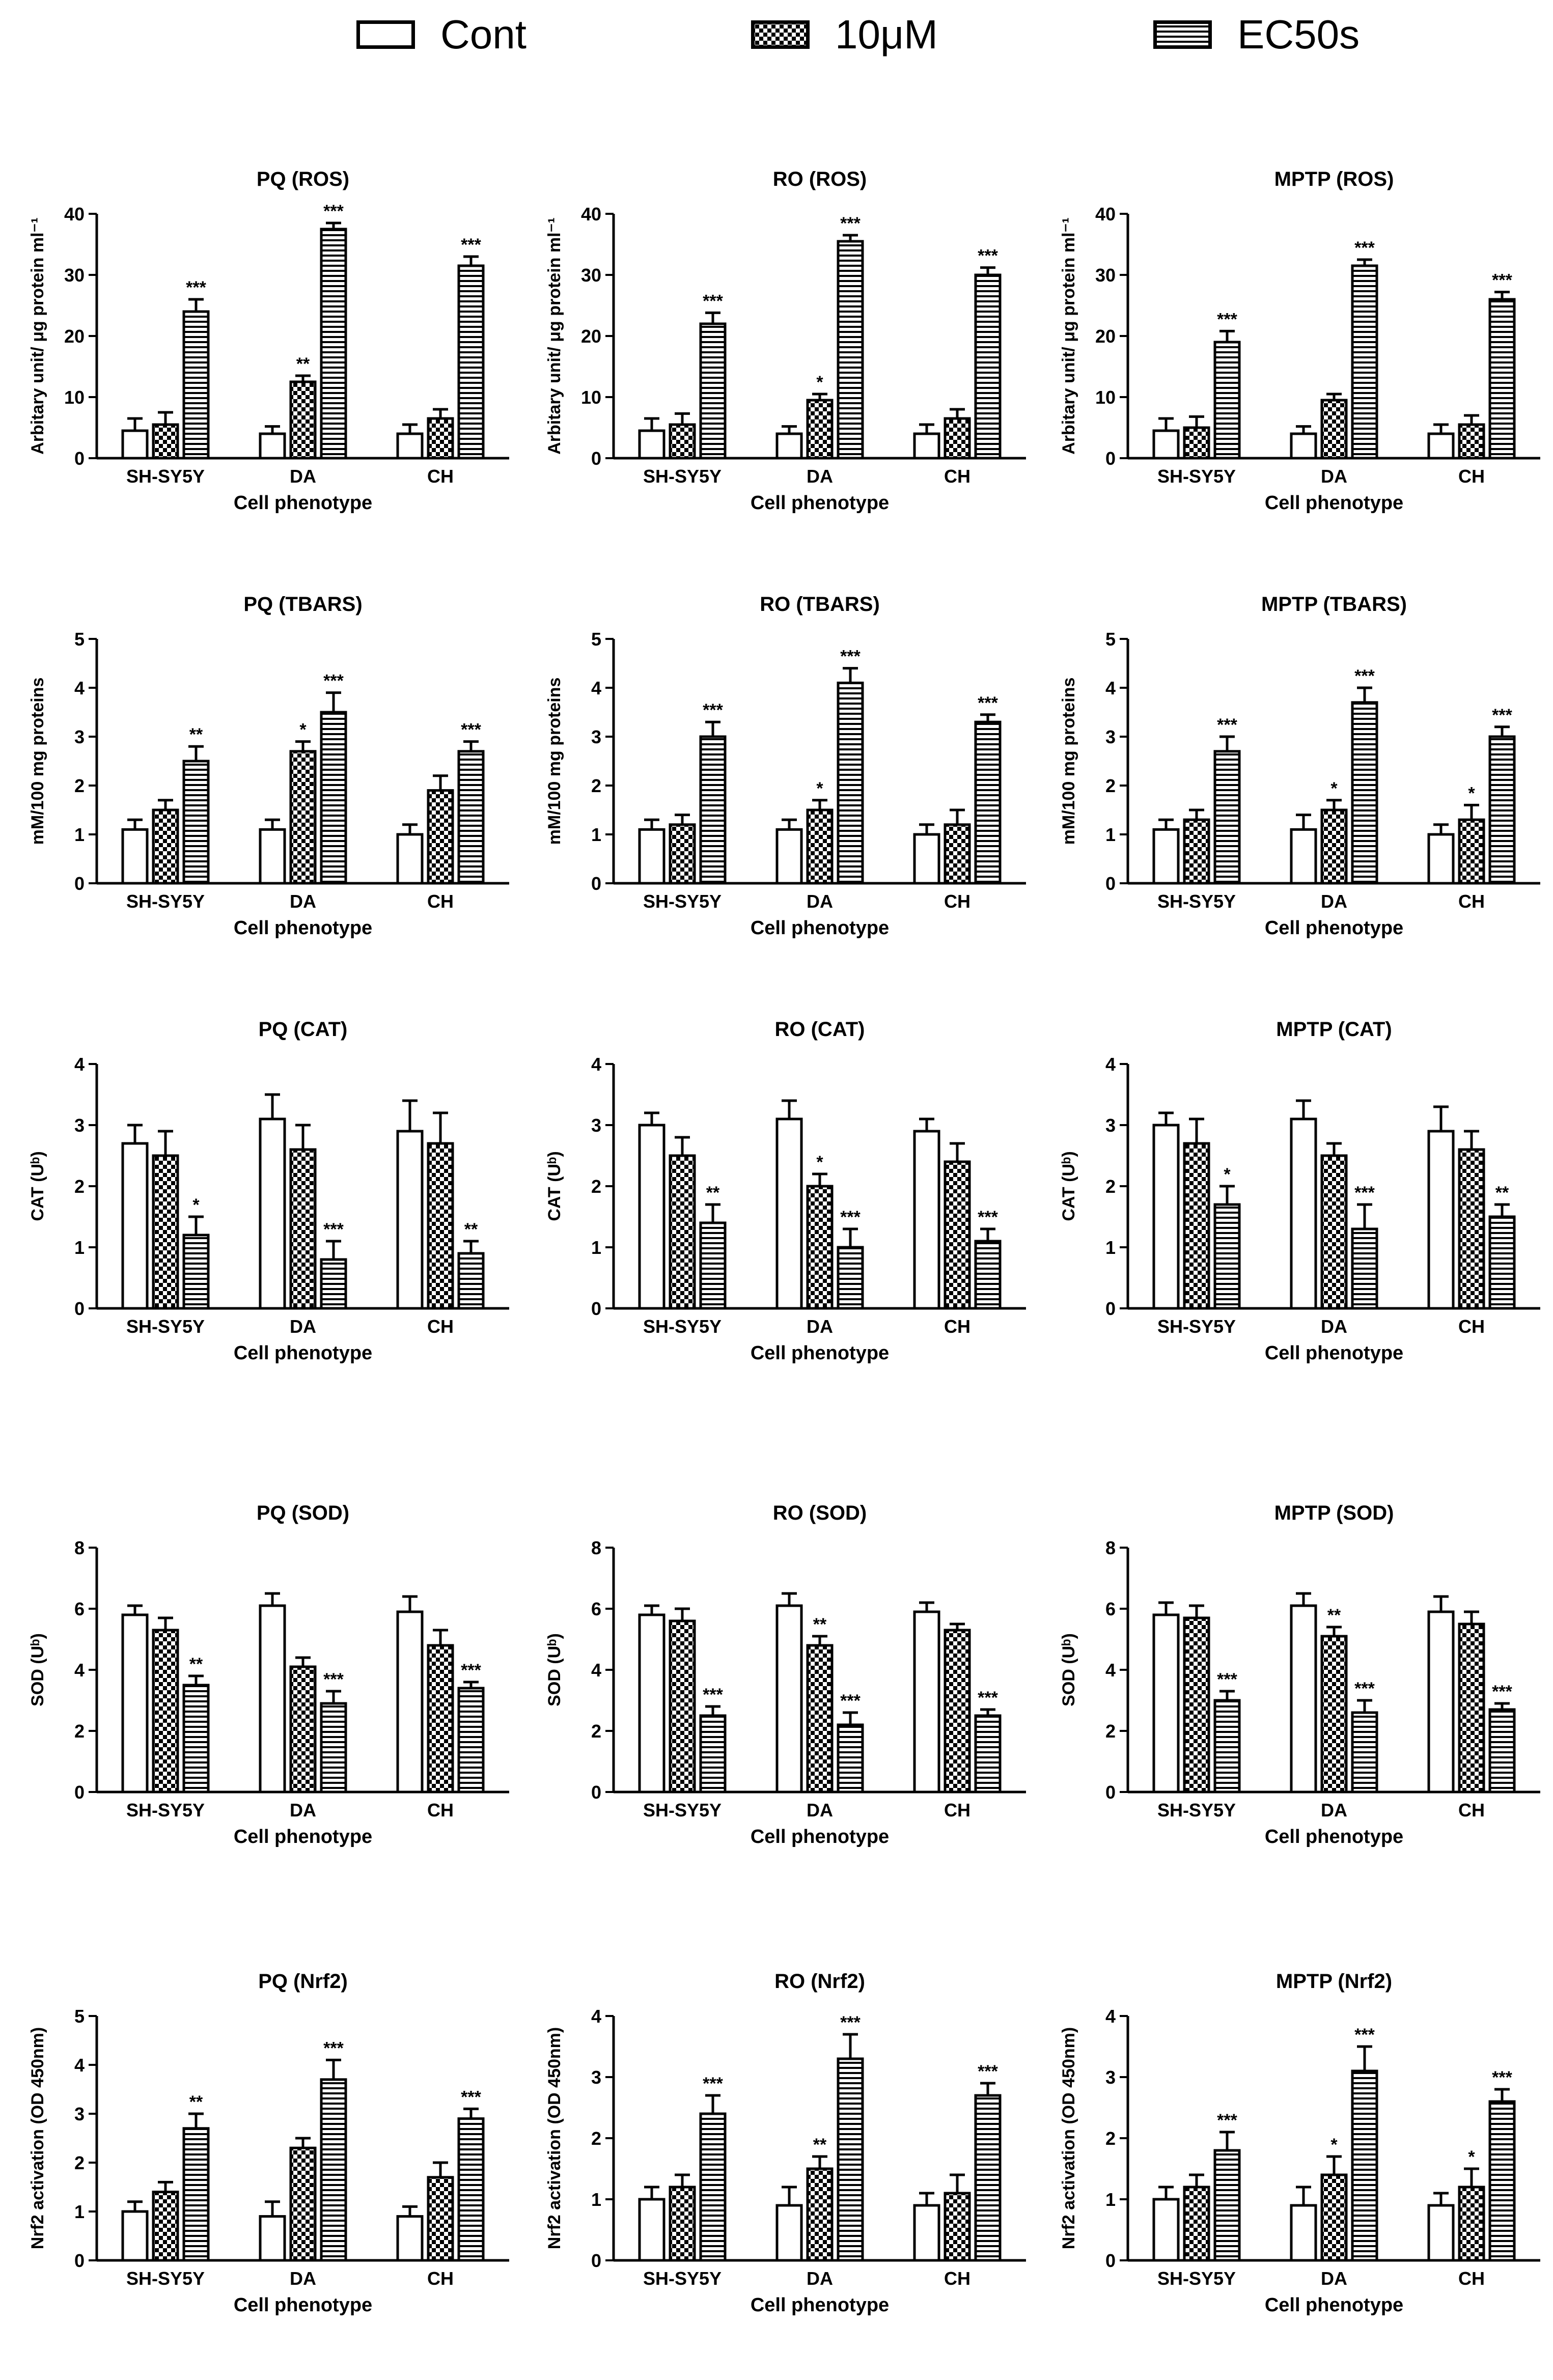  Describe the element at coordinates (1334, 179) in the screenshot. I see `chart-title: MPTP (ROS)` at that location.